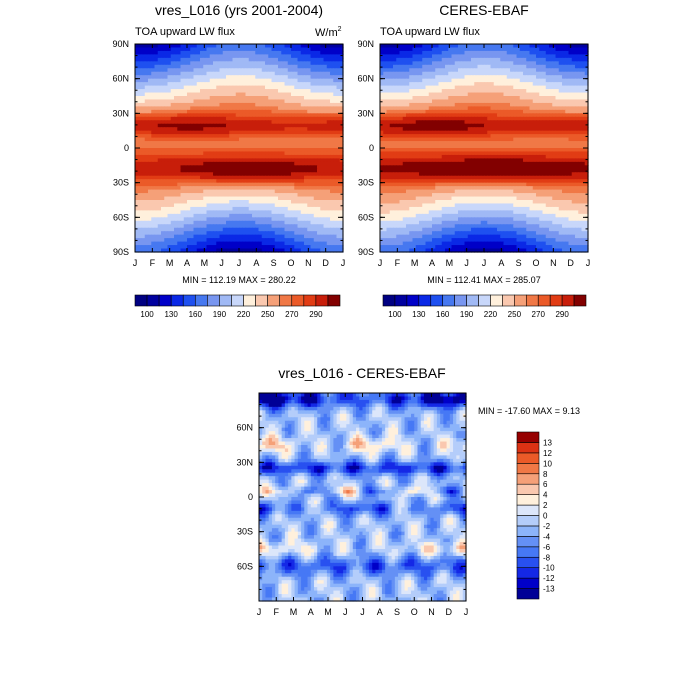  I want to click on x-tick-label: A, so click(187, 263).